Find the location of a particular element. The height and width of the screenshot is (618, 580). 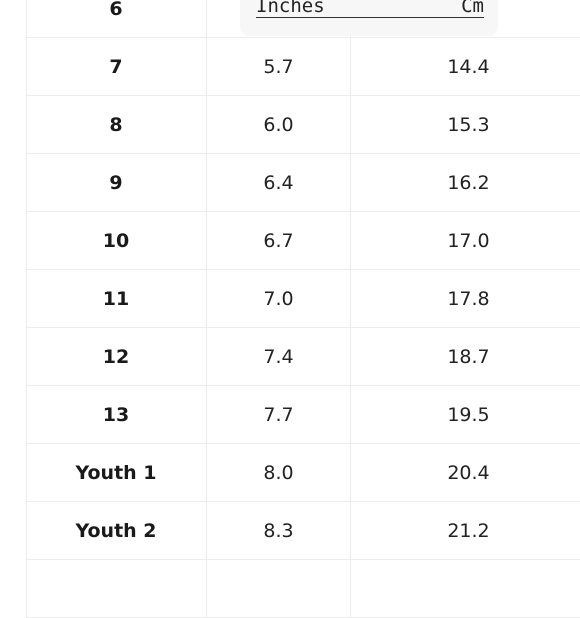

inches-cell: 5.7 is located at coordinates (279, 66).